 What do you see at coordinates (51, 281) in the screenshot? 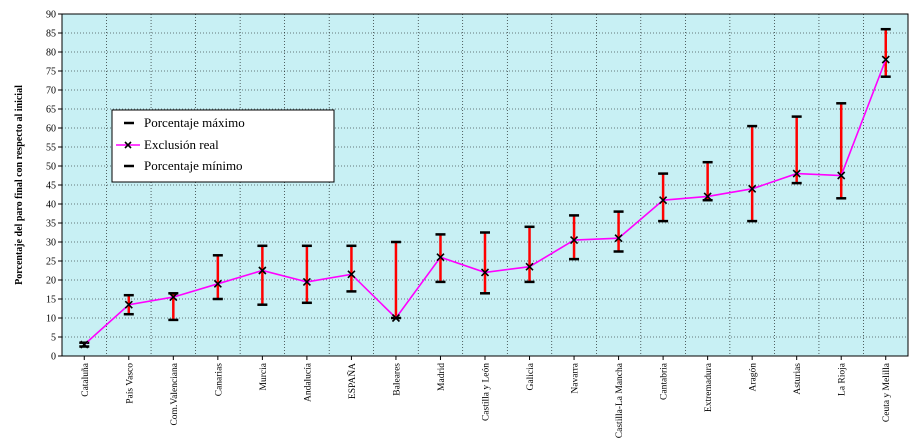
I see `y-tick-label: 20` at bounding box center [51, 281].